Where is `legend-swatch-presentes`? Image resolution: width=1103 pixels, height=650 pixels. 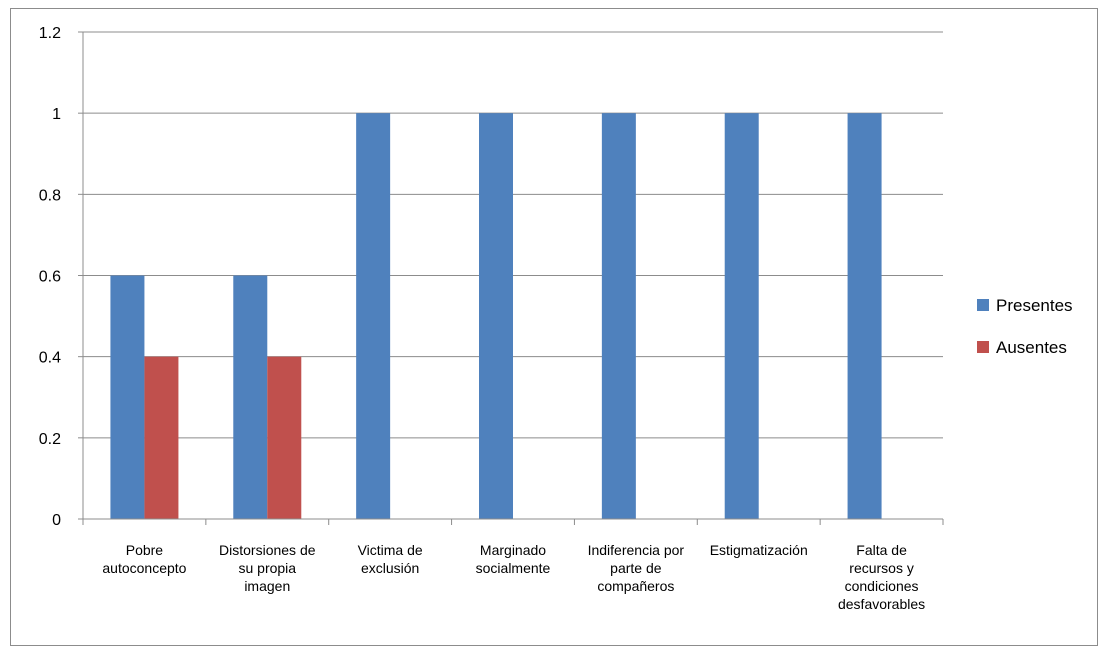 legend-swatch-presentes is located at coordinates (983, 305).